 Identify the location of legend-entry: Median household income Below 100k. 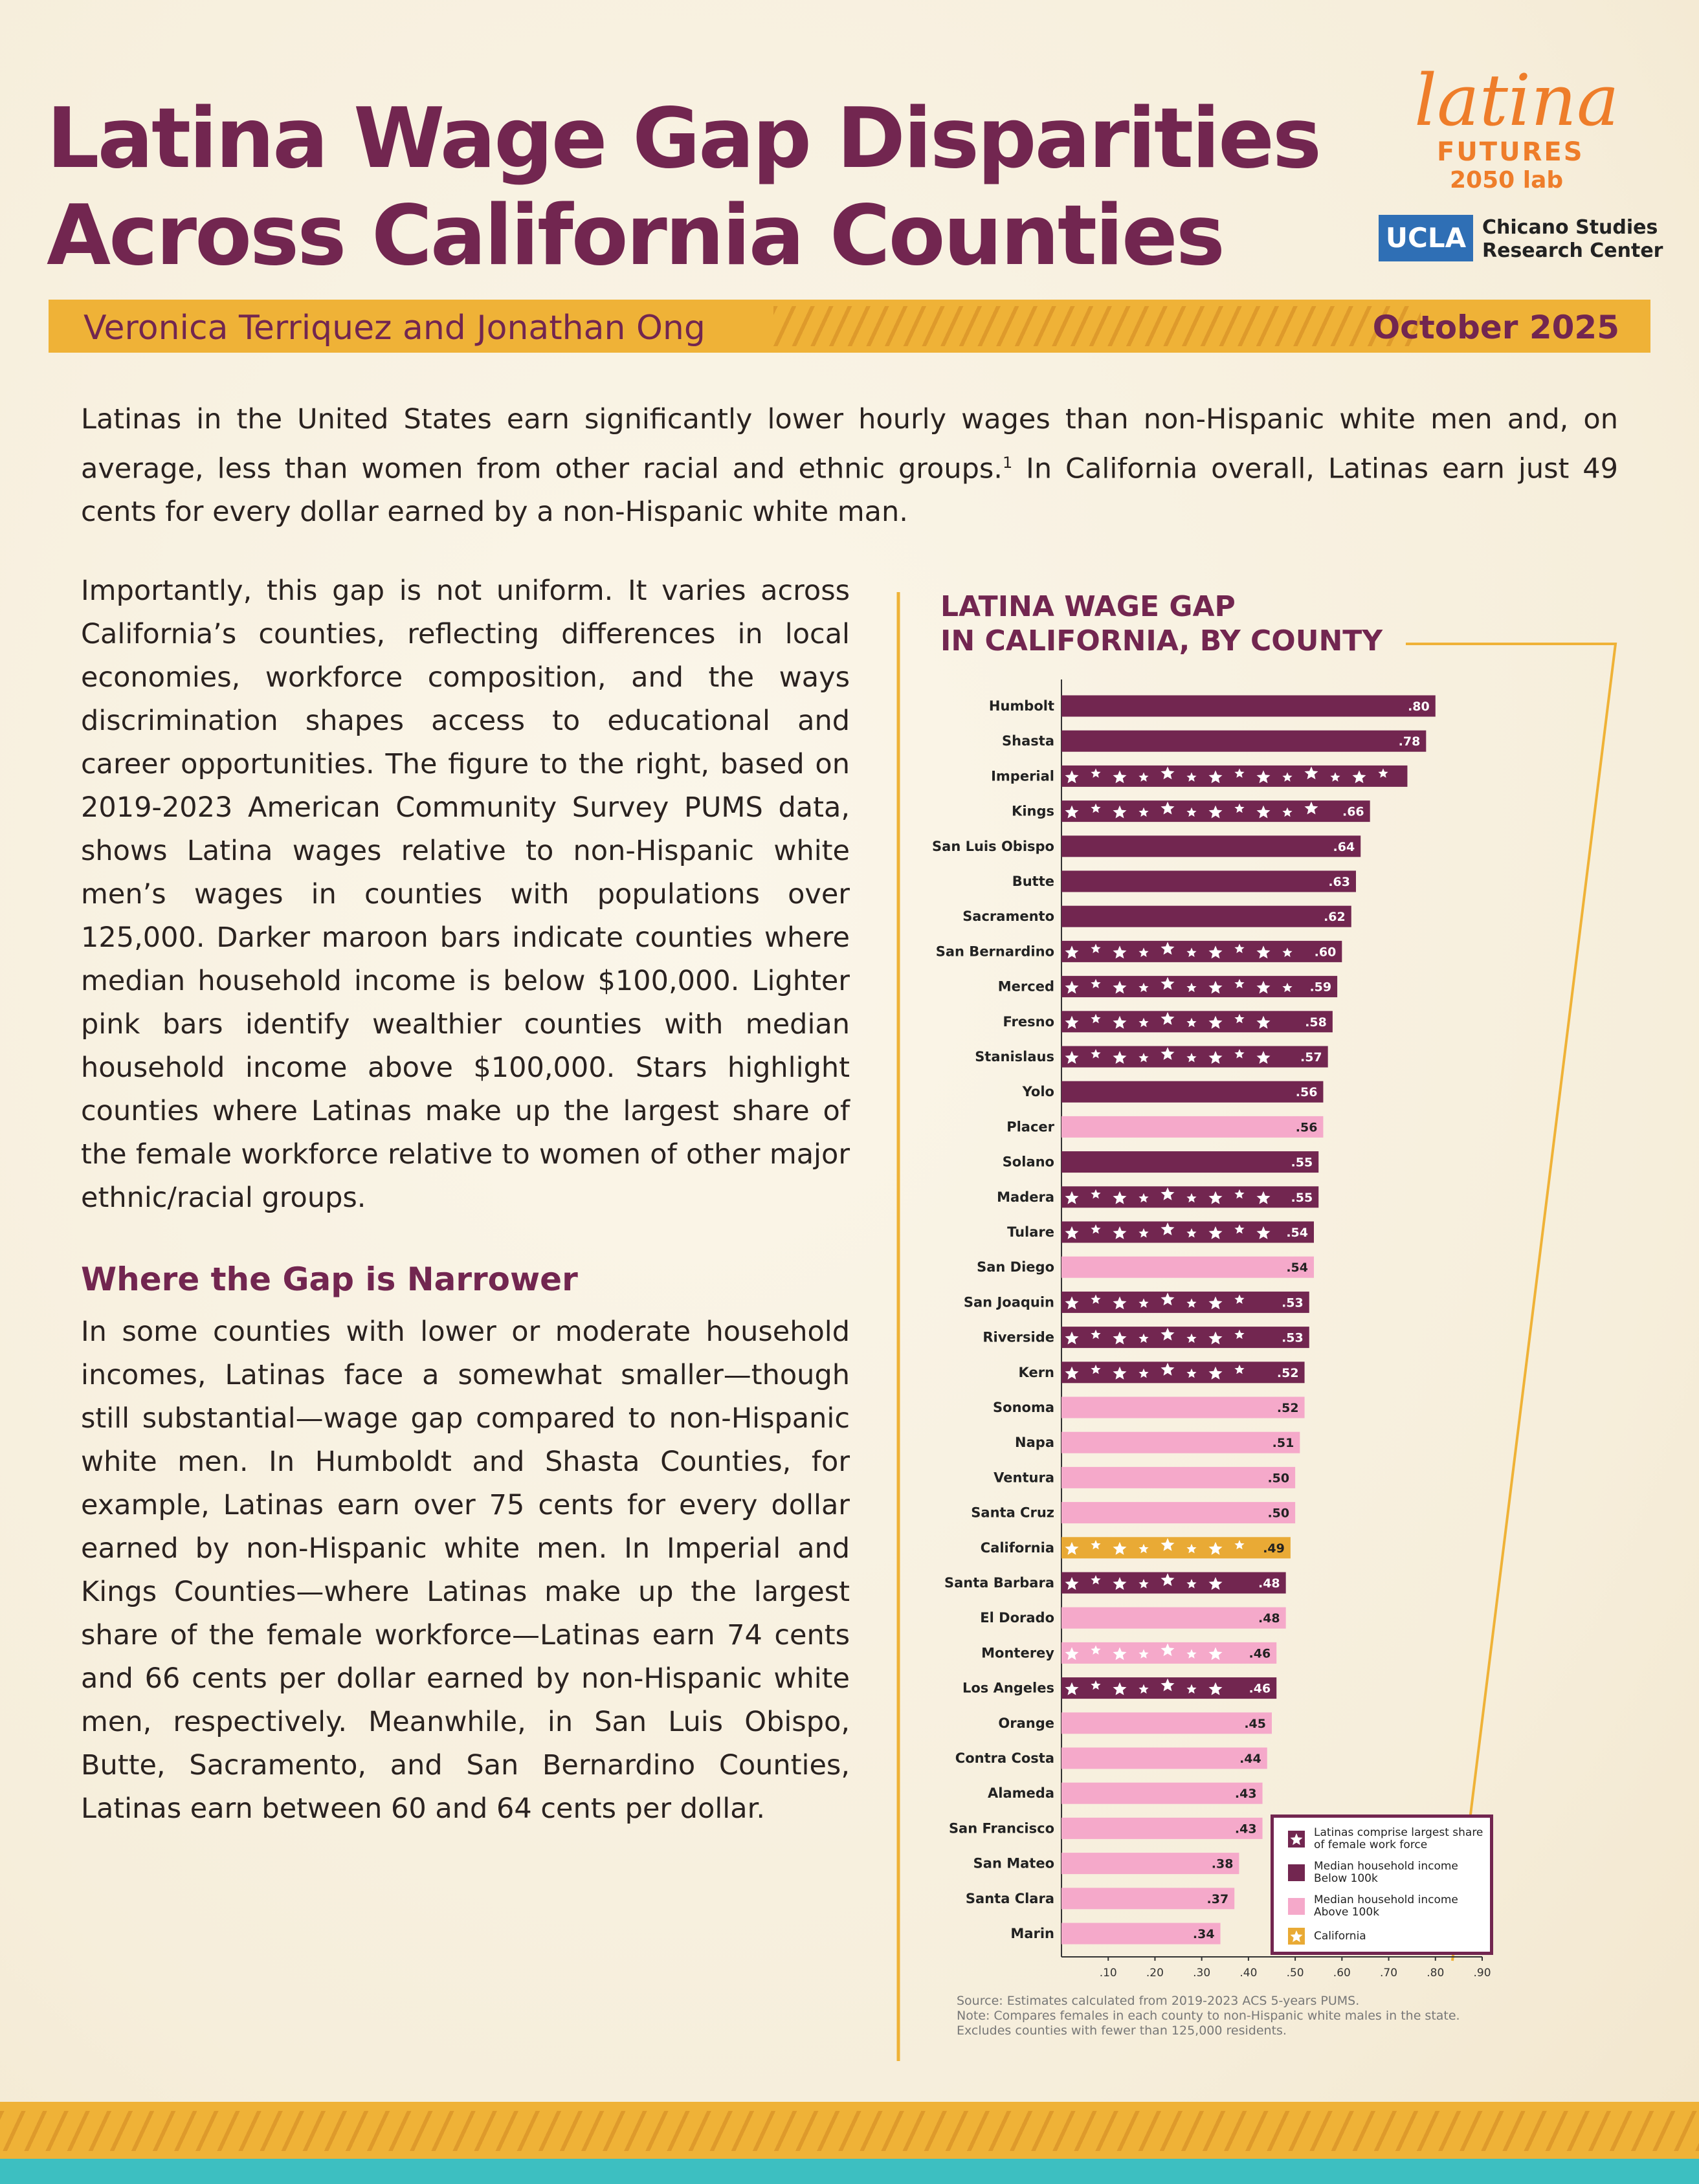
(1373, 1872).